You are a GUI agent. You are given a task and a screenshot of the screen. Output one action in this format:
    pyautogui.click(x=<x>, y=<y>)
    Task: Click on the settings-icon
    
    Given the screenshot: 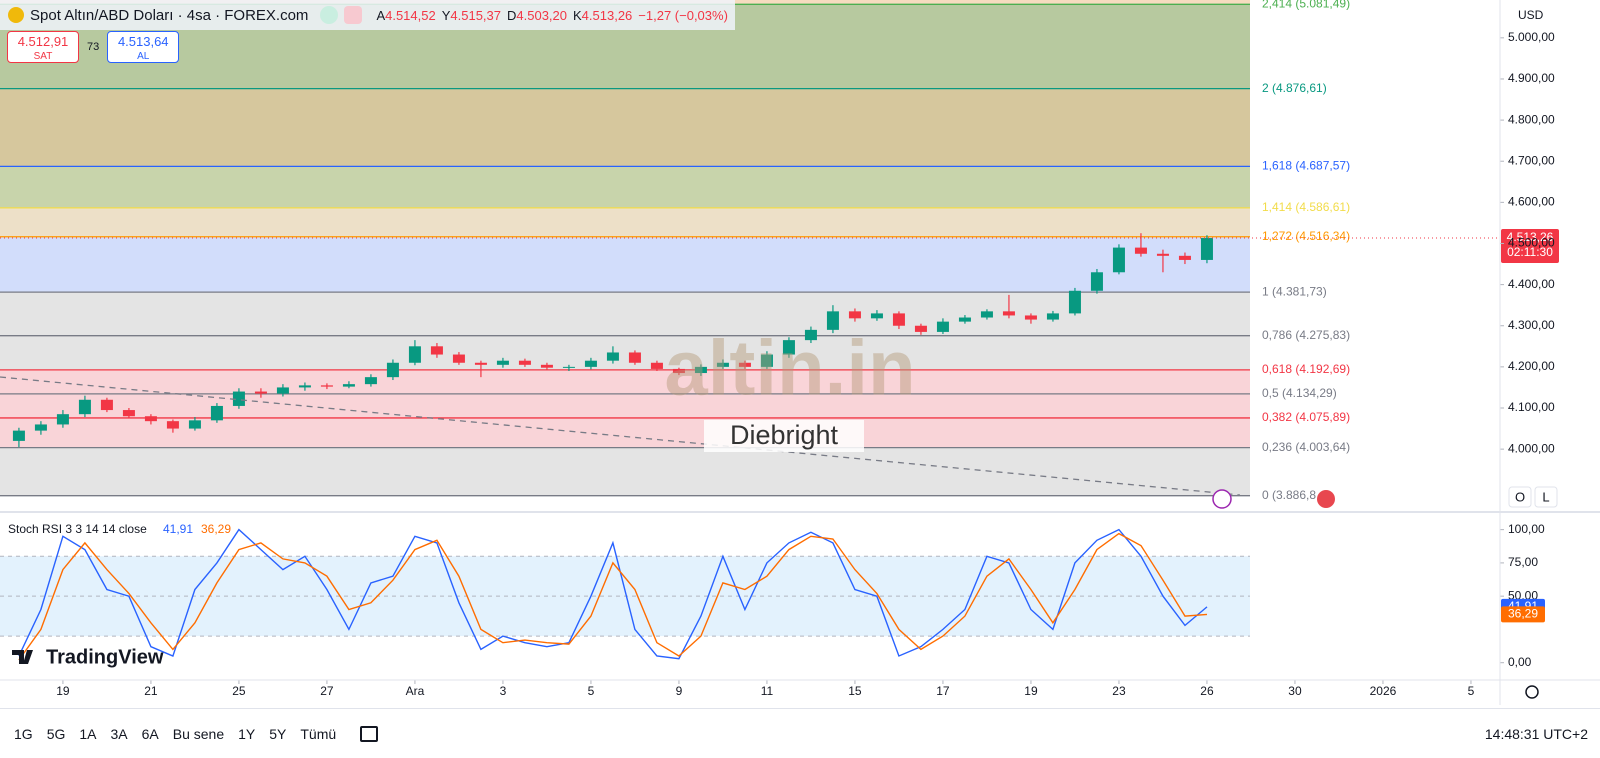 What is the action you would take?
    pyautogui.click(x=1532, y=692)
    